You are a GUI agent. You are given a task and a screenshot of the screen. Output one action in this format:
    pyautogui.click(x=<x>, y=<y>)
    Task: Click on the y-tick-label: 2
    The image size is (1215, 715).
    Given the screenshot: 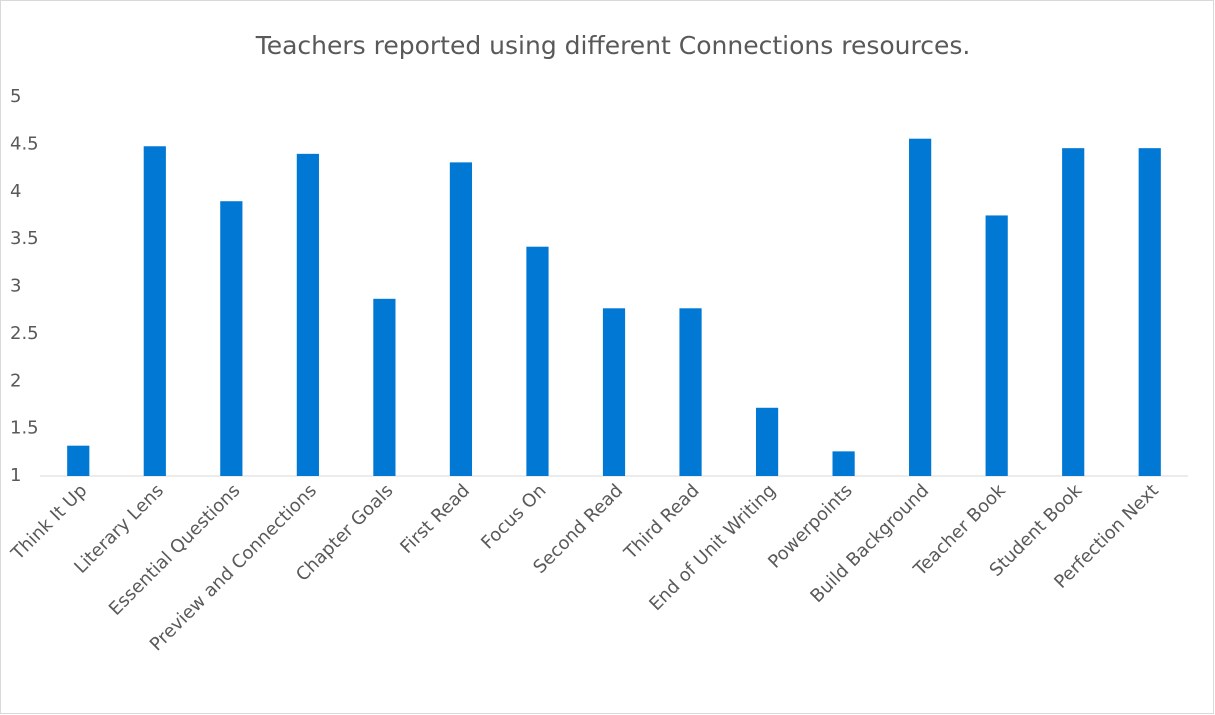 What is the action you would take?
    pyautogui.click(x=15, y=380)
    